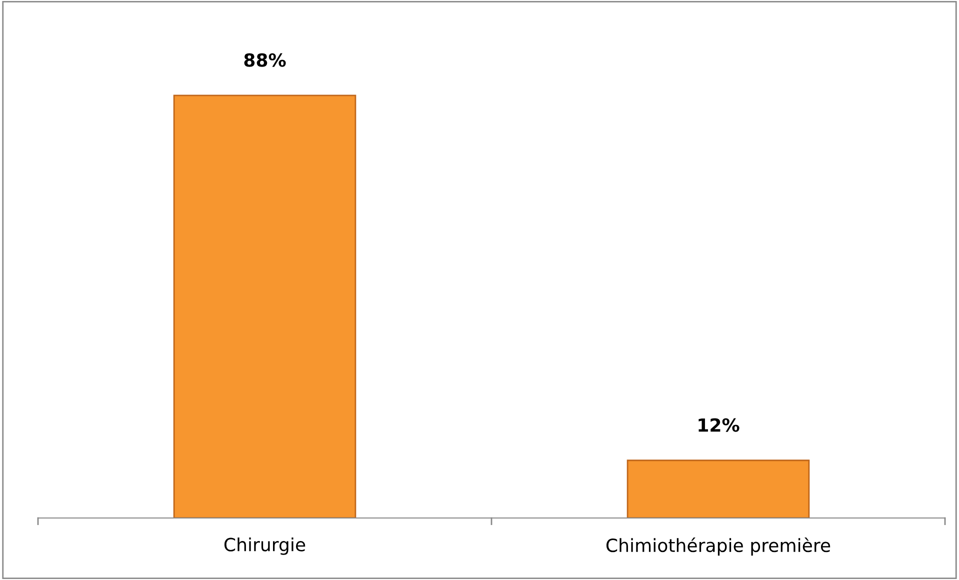 The width and height of the screenshot is (959, 580). I want to click on data-label: 88%, so click(265, 60).